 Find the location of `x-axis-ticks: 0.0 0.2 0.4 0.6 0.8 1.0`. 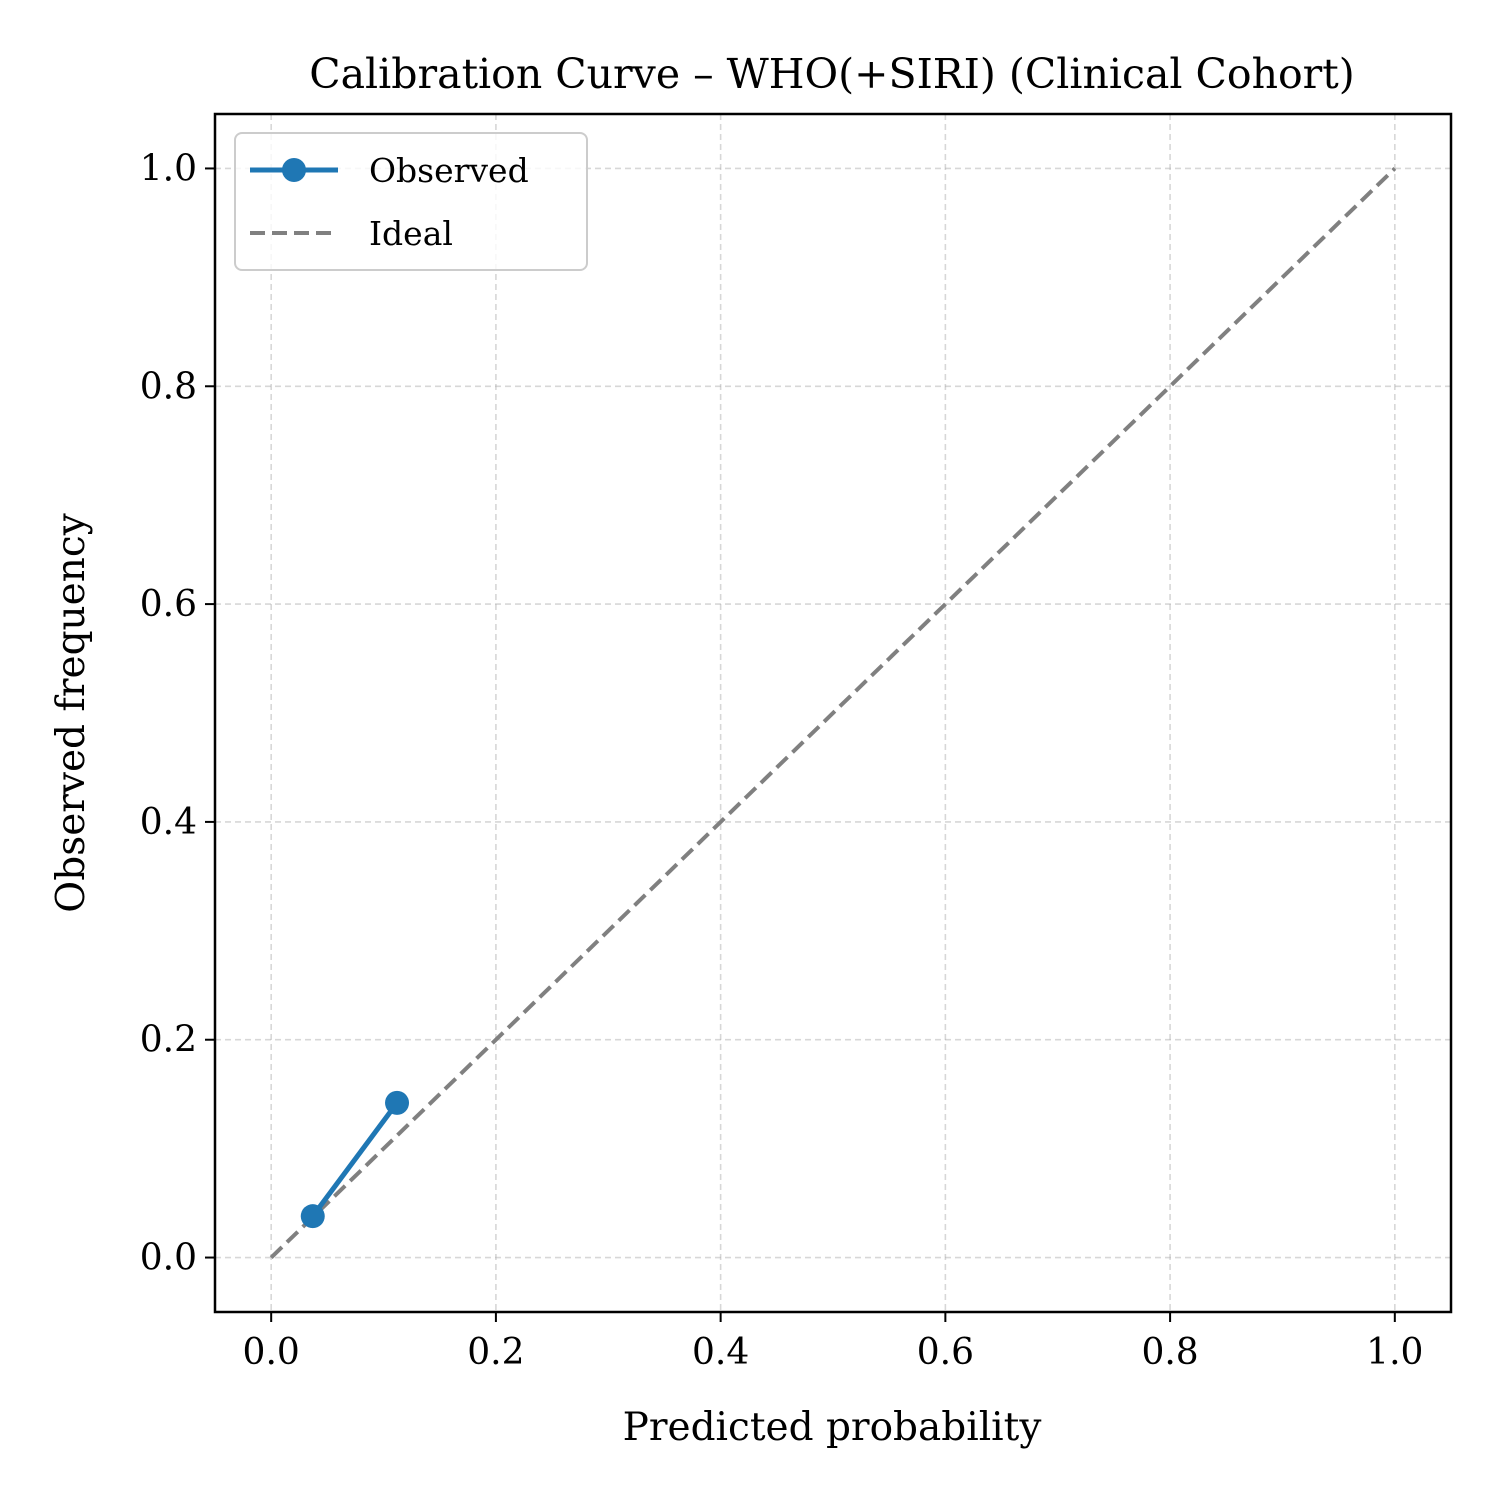

x-axis-ticks: 0.0 0.2 0.4 0.6 0.8 1.0 is located at coordinates (833, 1342).